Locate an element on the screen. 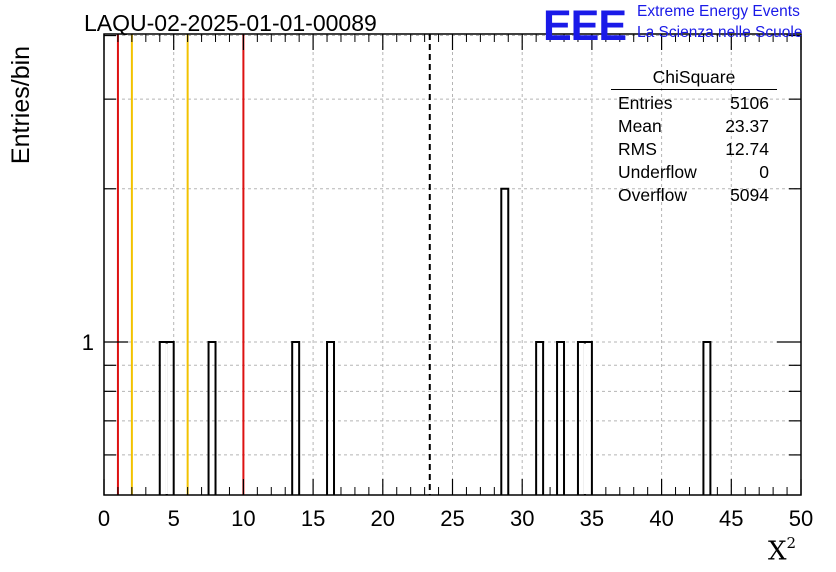 This screenshot has height=572, width=836. x-tick-label: 15 is located at coordinates (313, 518).